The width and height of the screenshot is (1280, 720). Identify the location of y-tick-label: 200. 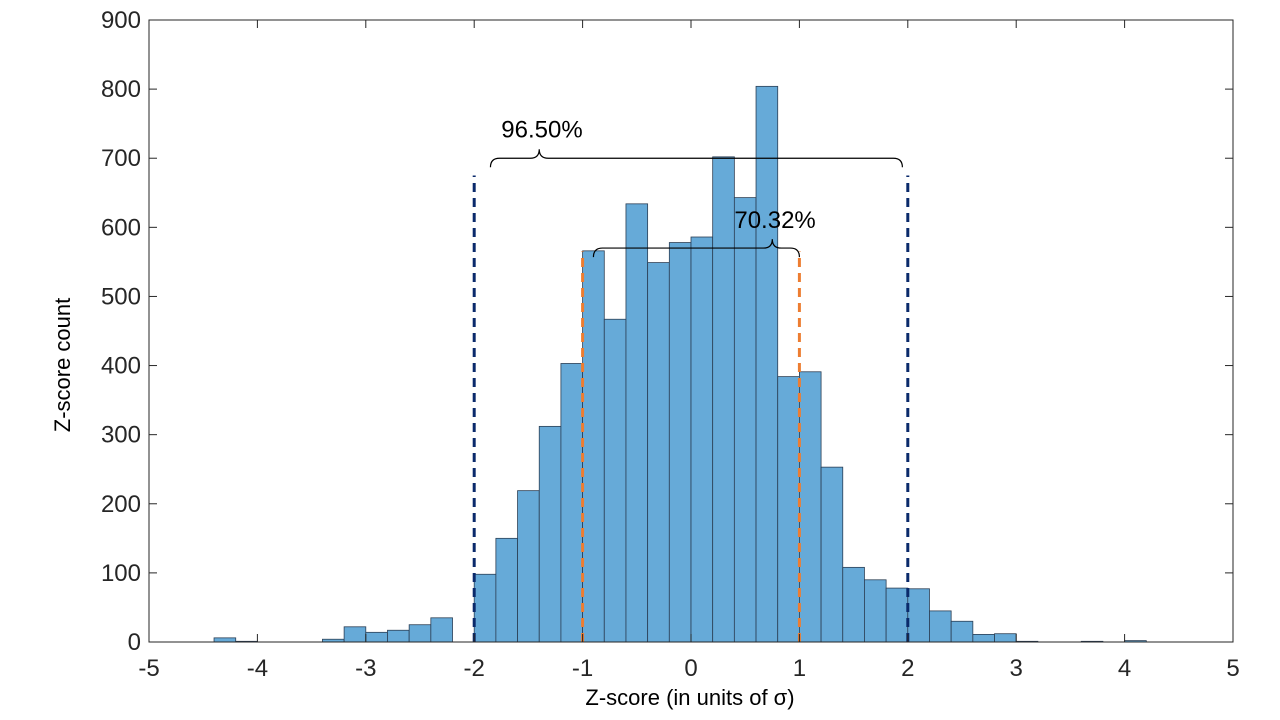
(121, 504).